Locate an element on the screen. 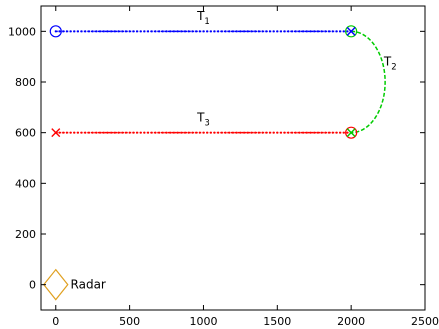 The height and width of the screenshot is (329, 439). series-T3 is located at coordinates (203, 132).